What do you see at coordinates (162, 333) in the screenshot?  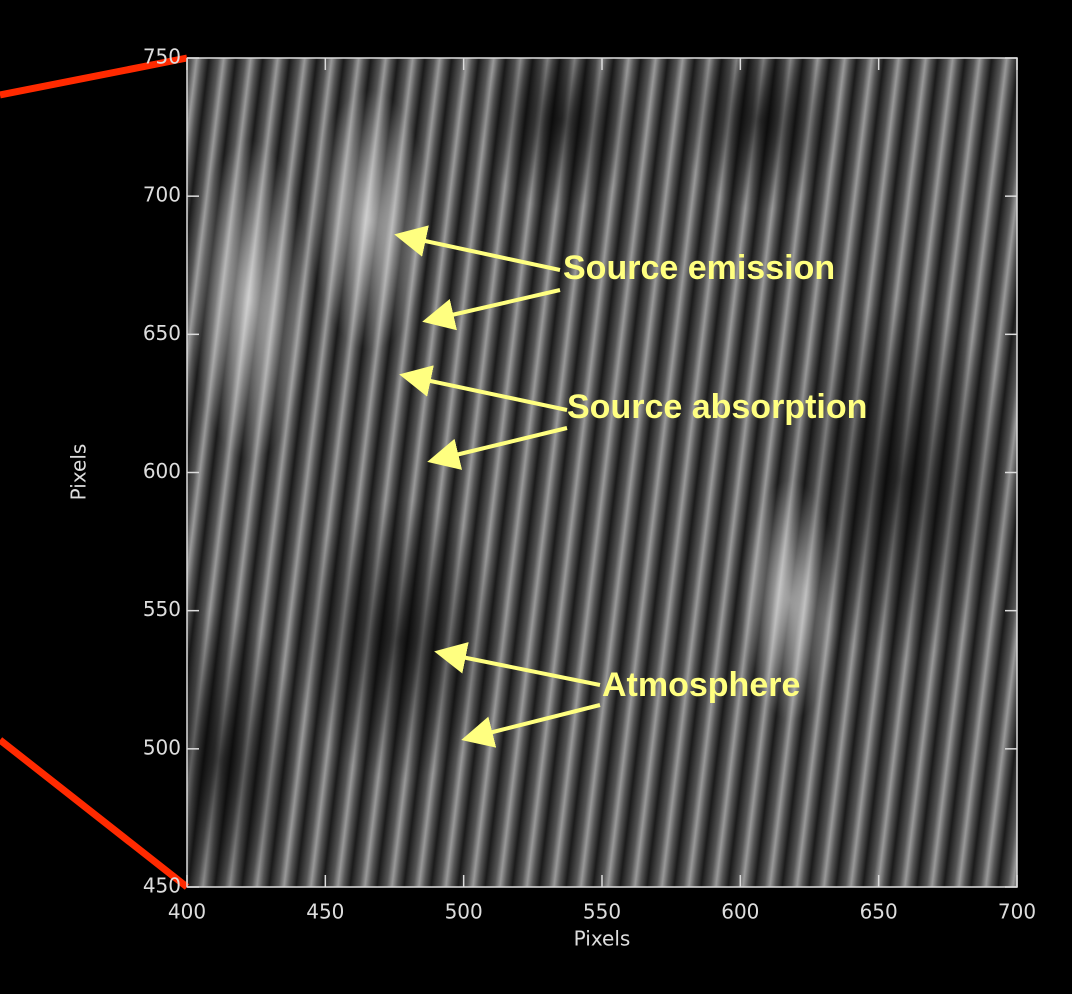 I see `y-tick-label: 650` at bounding box center [162, 333].